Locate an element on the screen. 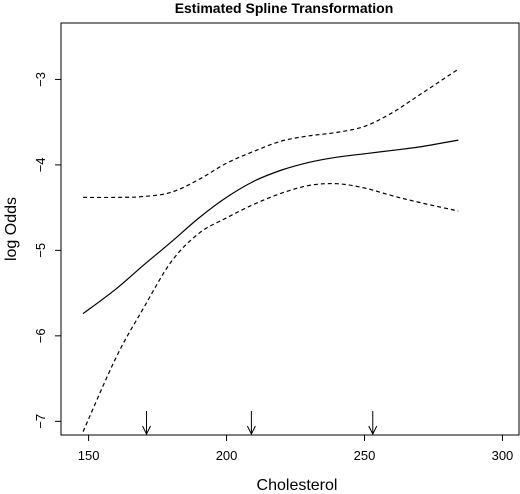  y-tick-label: −6 is located at coordinates (40, 335).